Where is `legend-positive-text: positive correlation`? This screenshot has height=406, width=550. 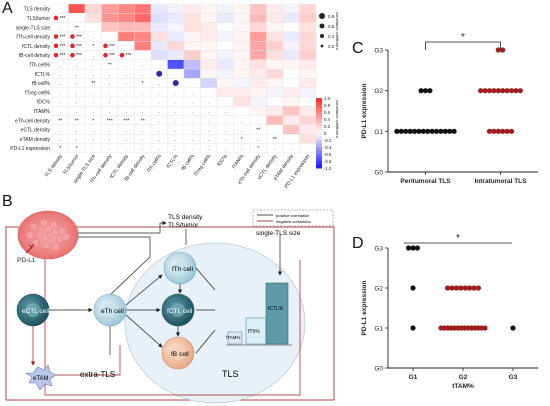 legend-positive-text: positive correlation is located at coordinates (292, 215).